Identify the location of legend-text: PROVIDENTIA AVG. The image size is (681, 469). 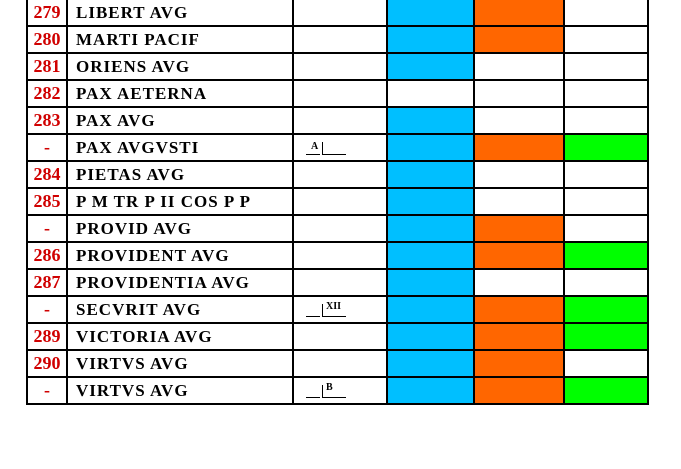
(180, 282).